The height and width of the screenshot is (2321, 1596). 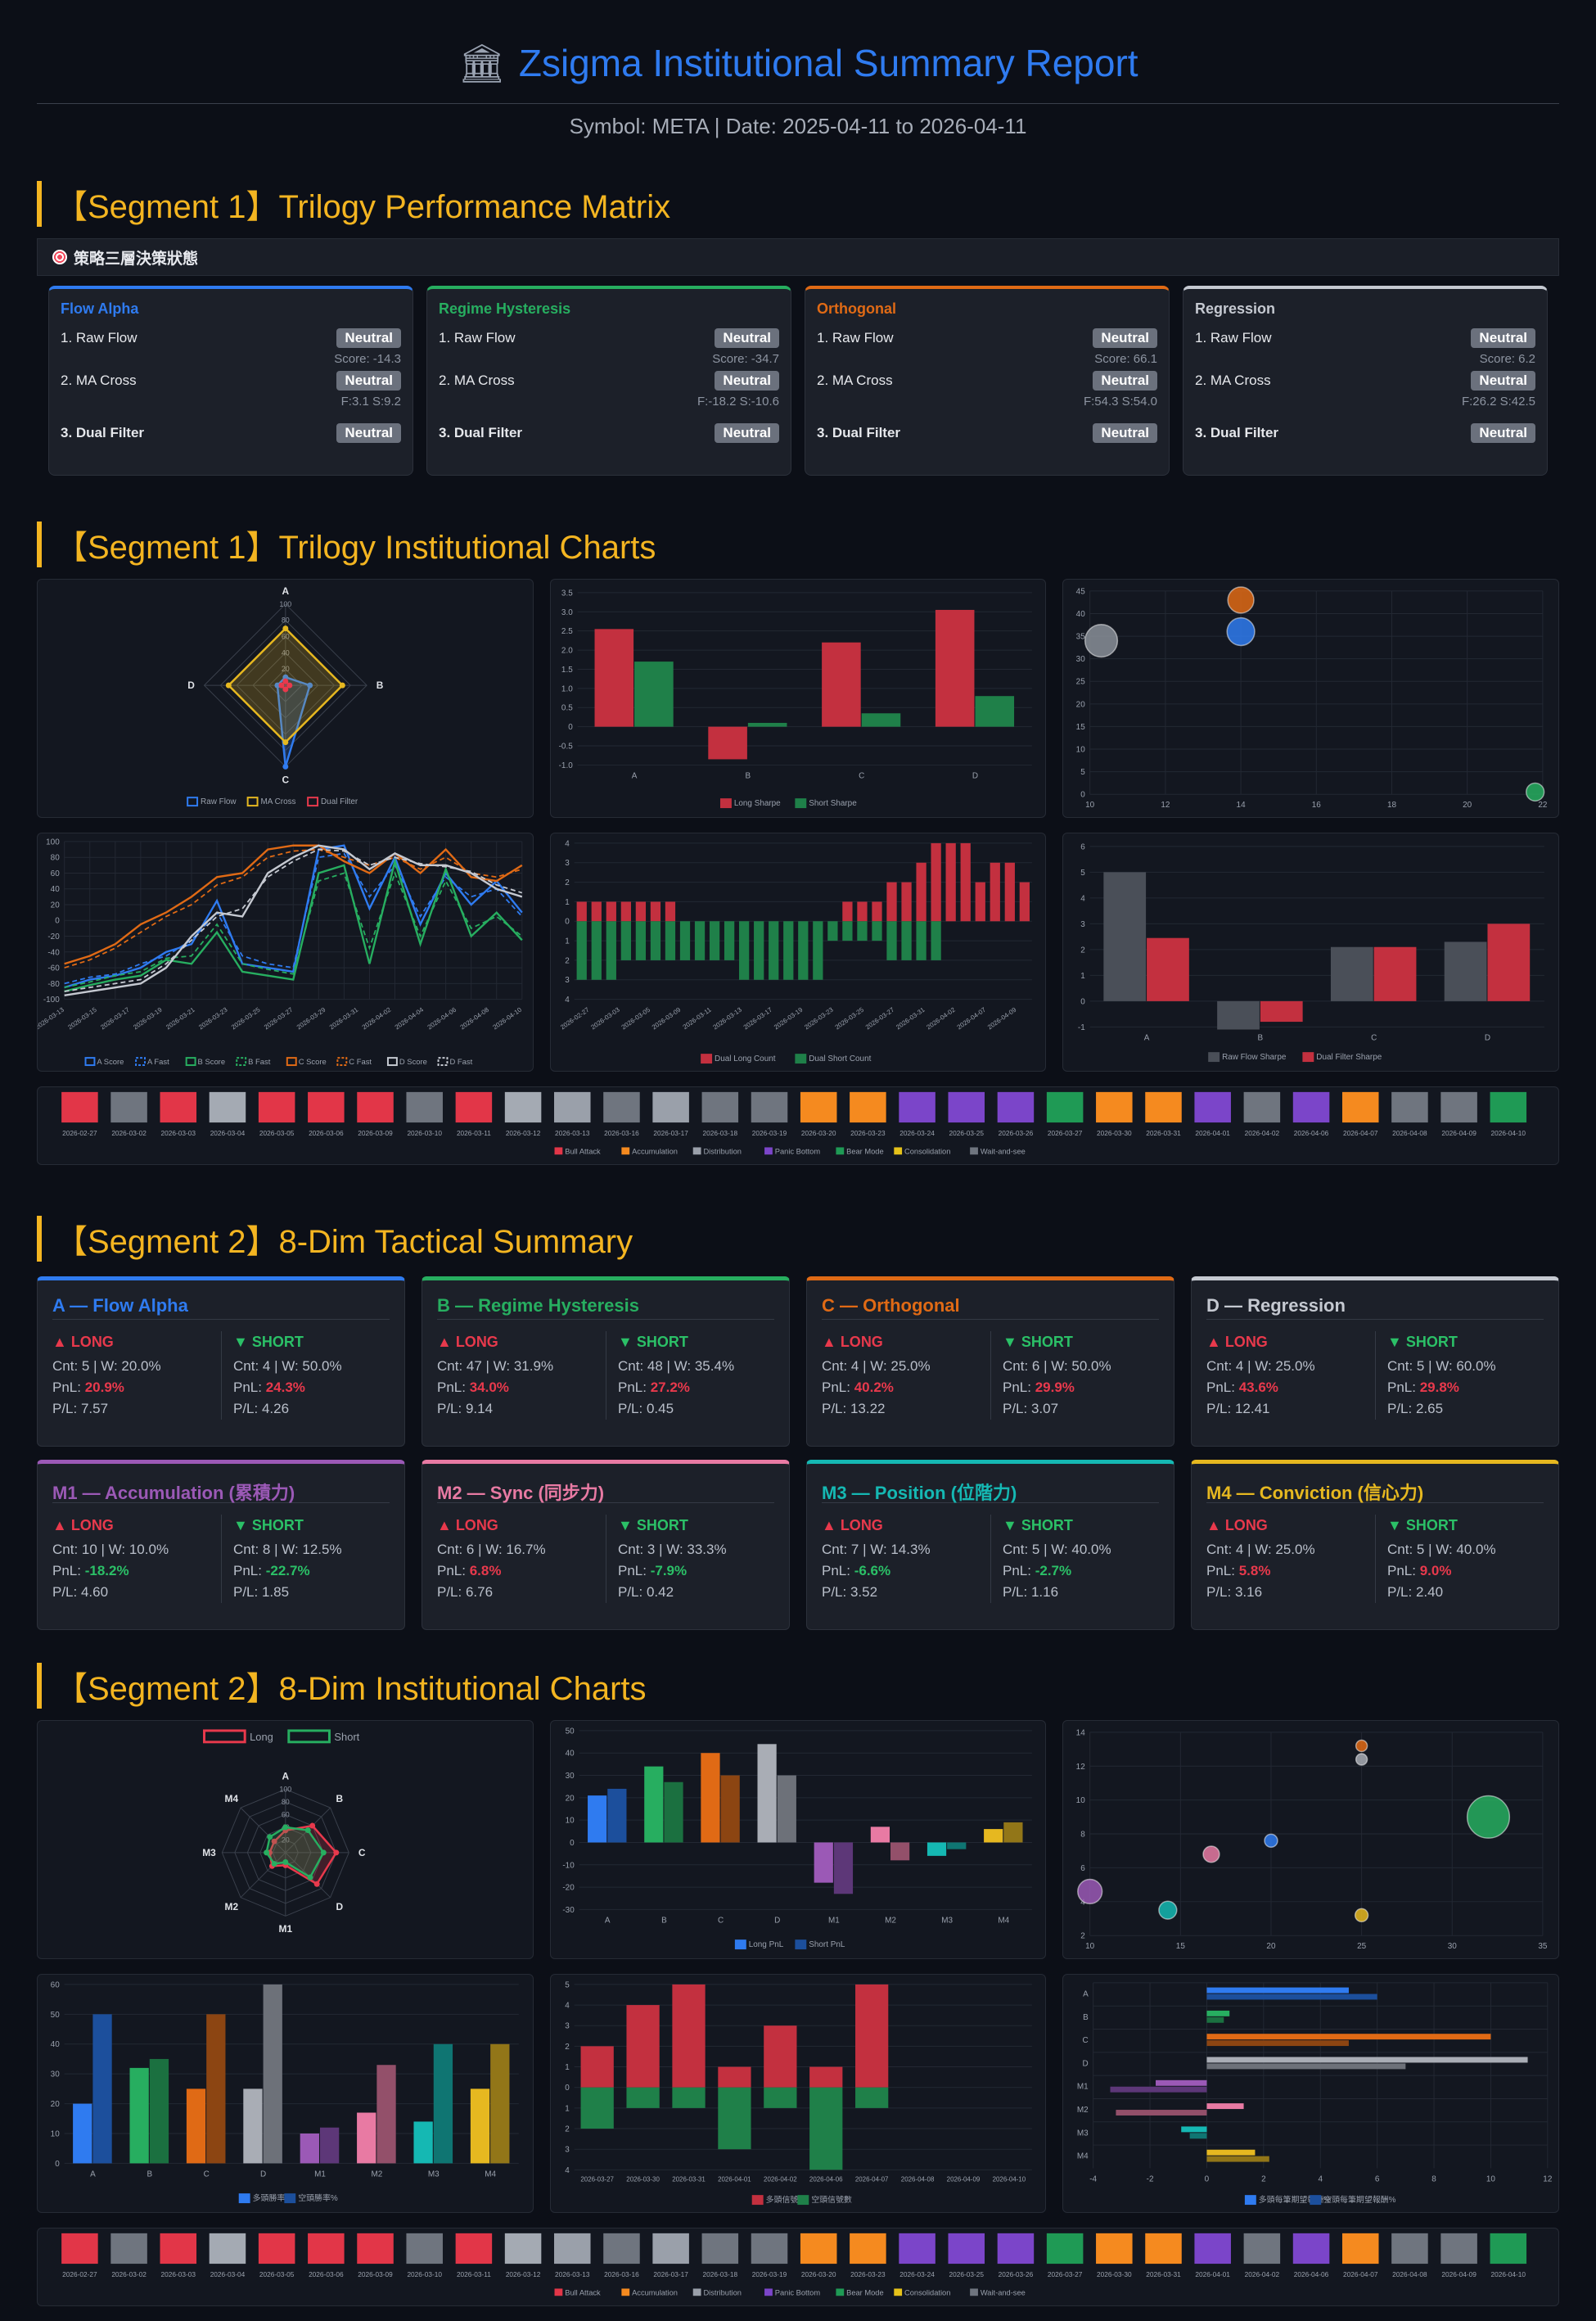 What do you see at coordinates (1365, 433) in the screenshot?
I see `dual-filter-row: 3. Dual Filter Neutral` at bounding box center [1365, 433].